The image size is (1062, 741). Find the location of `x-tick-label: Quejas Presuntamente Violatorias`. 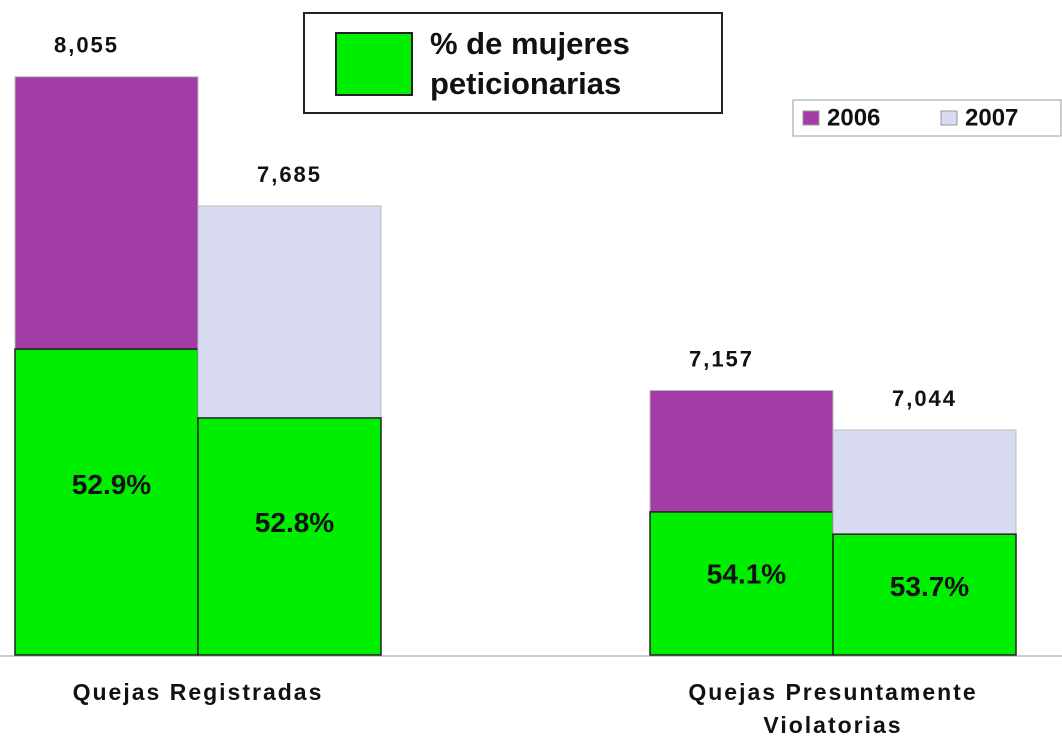

x-tick-label: Quejas Presuntamente Violatorias is located at coordinates (833, 708).